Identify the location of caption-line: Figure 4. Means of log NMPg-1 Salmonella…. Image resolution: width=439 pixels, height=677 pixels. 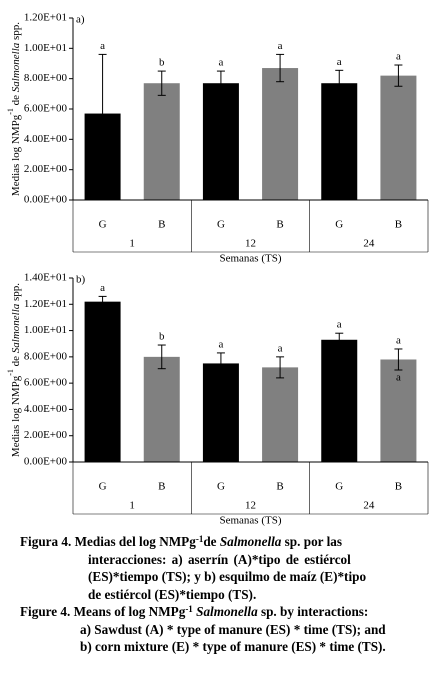
(219, 612).